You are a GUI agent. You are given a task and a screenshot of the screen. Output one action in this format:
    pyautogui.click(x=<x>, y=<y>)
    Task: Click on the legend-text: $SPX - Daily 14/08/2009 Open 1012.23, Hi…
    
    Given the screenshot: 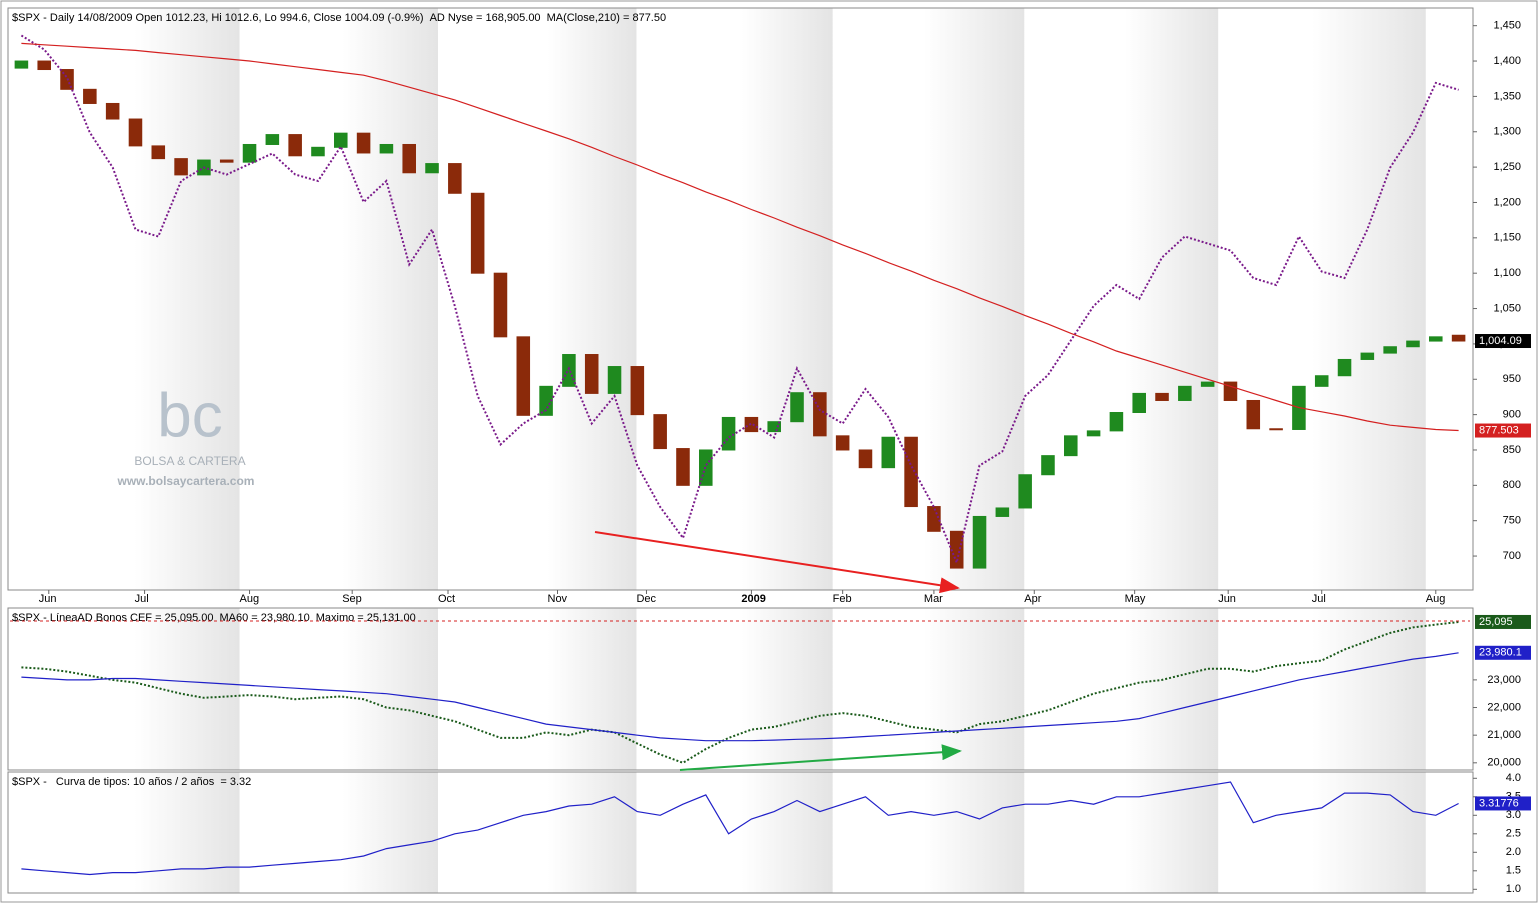 What is the action you would take?
    pyautogui.click(x=218, y=18)
    